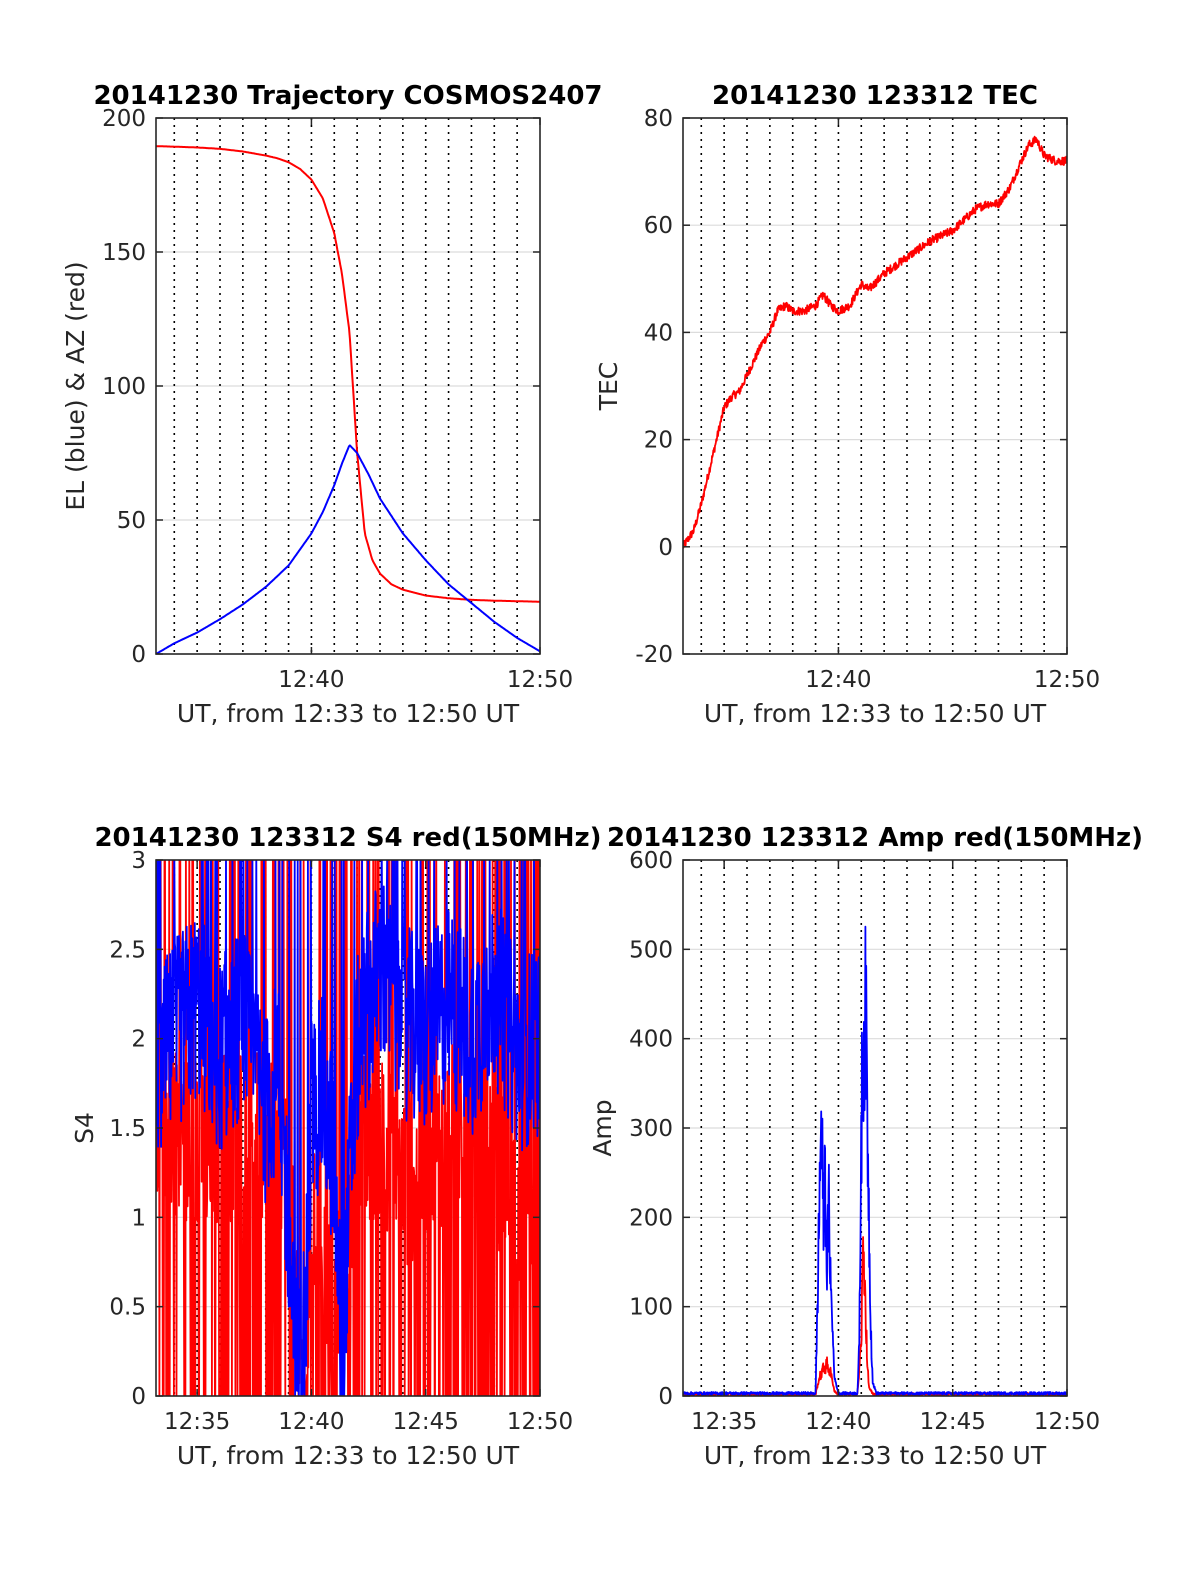 The height and width of the screenshot is (1575, 1200). I want to click on y-tick-label: 400, so click(651, 1040).